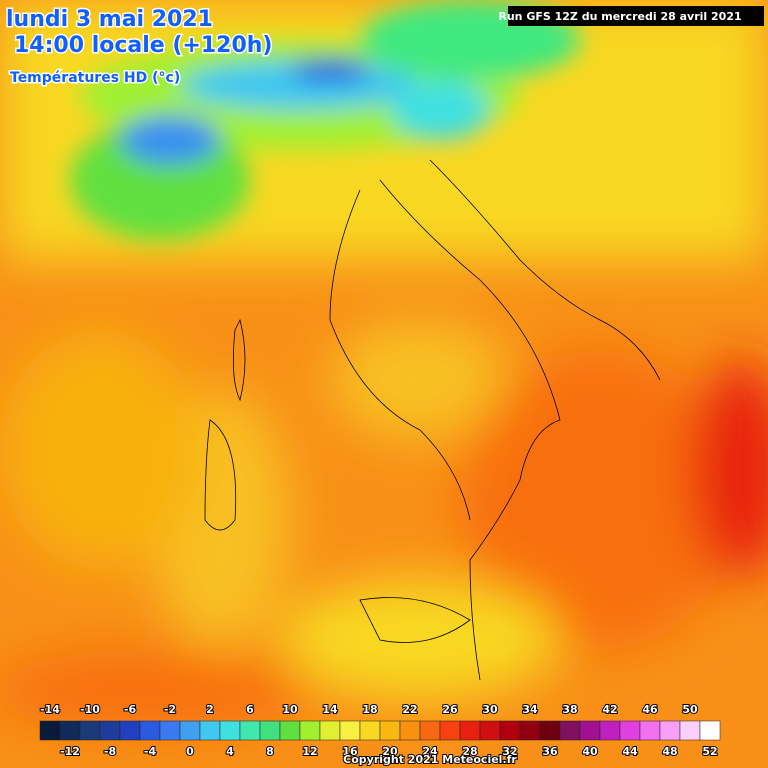 The width and height of the screenshot is (768, 768). Describe the element at coordinates (369, 709) in the screenshot. I see `legend-label: 18` at that location.